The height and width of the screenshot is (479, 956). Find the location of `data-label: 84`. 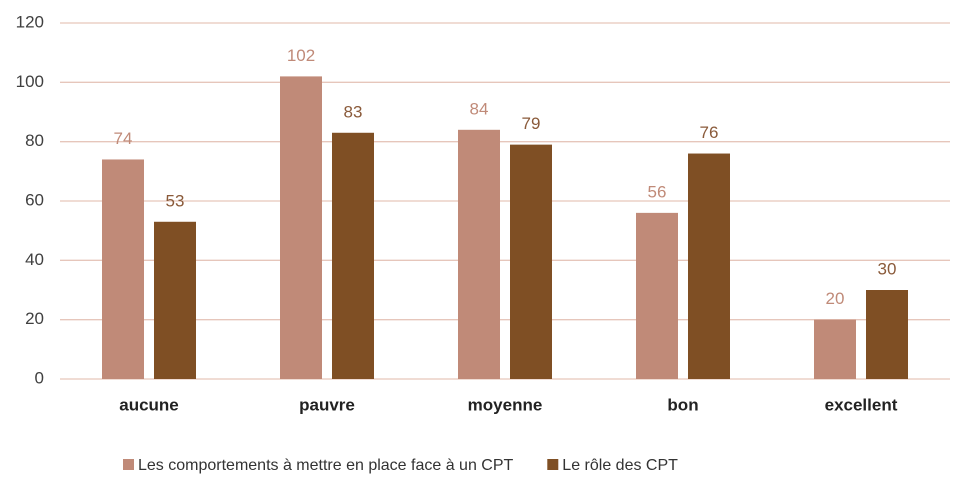

data-label: 84 is located at coordinates (479, 108).